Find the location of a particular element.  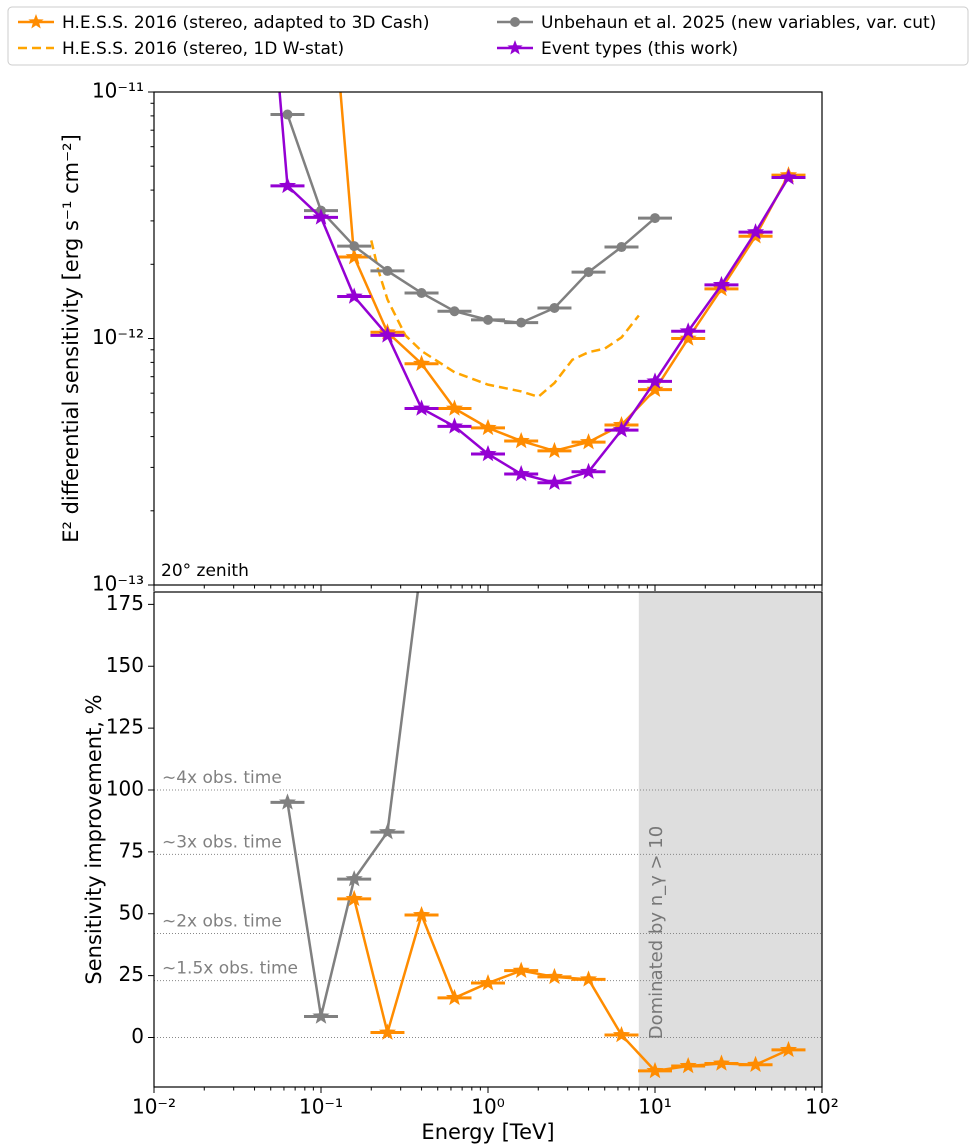

y-tick-label: 125 is located at coordinates (125, 727).